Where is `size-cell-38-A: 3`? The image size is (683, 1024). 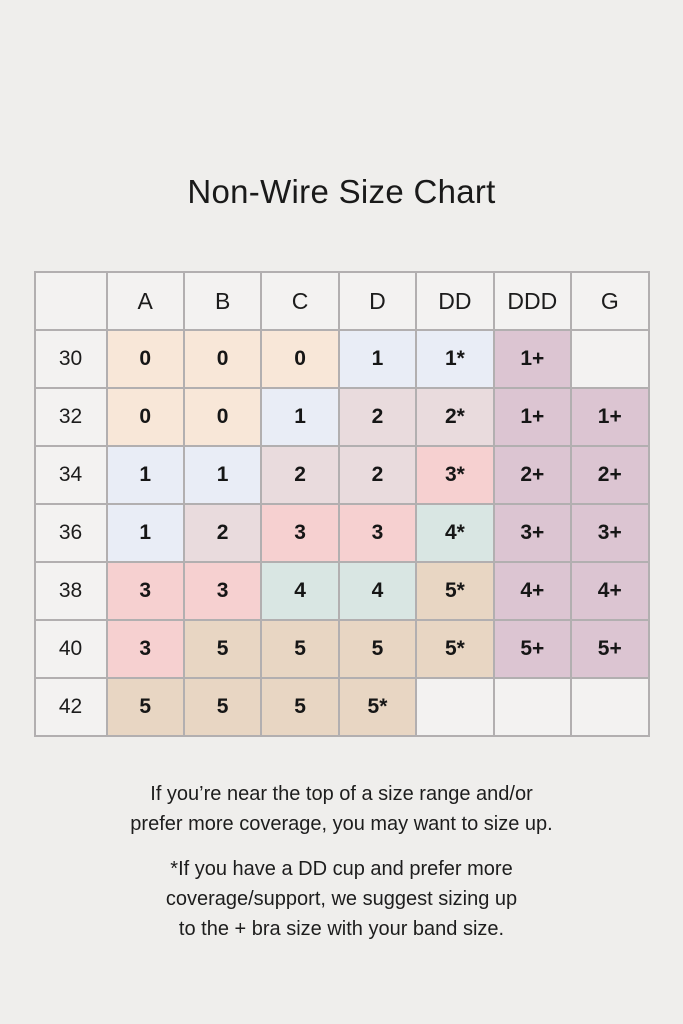 size-cell-38-A: 3 is located at coordinates (145, 591).